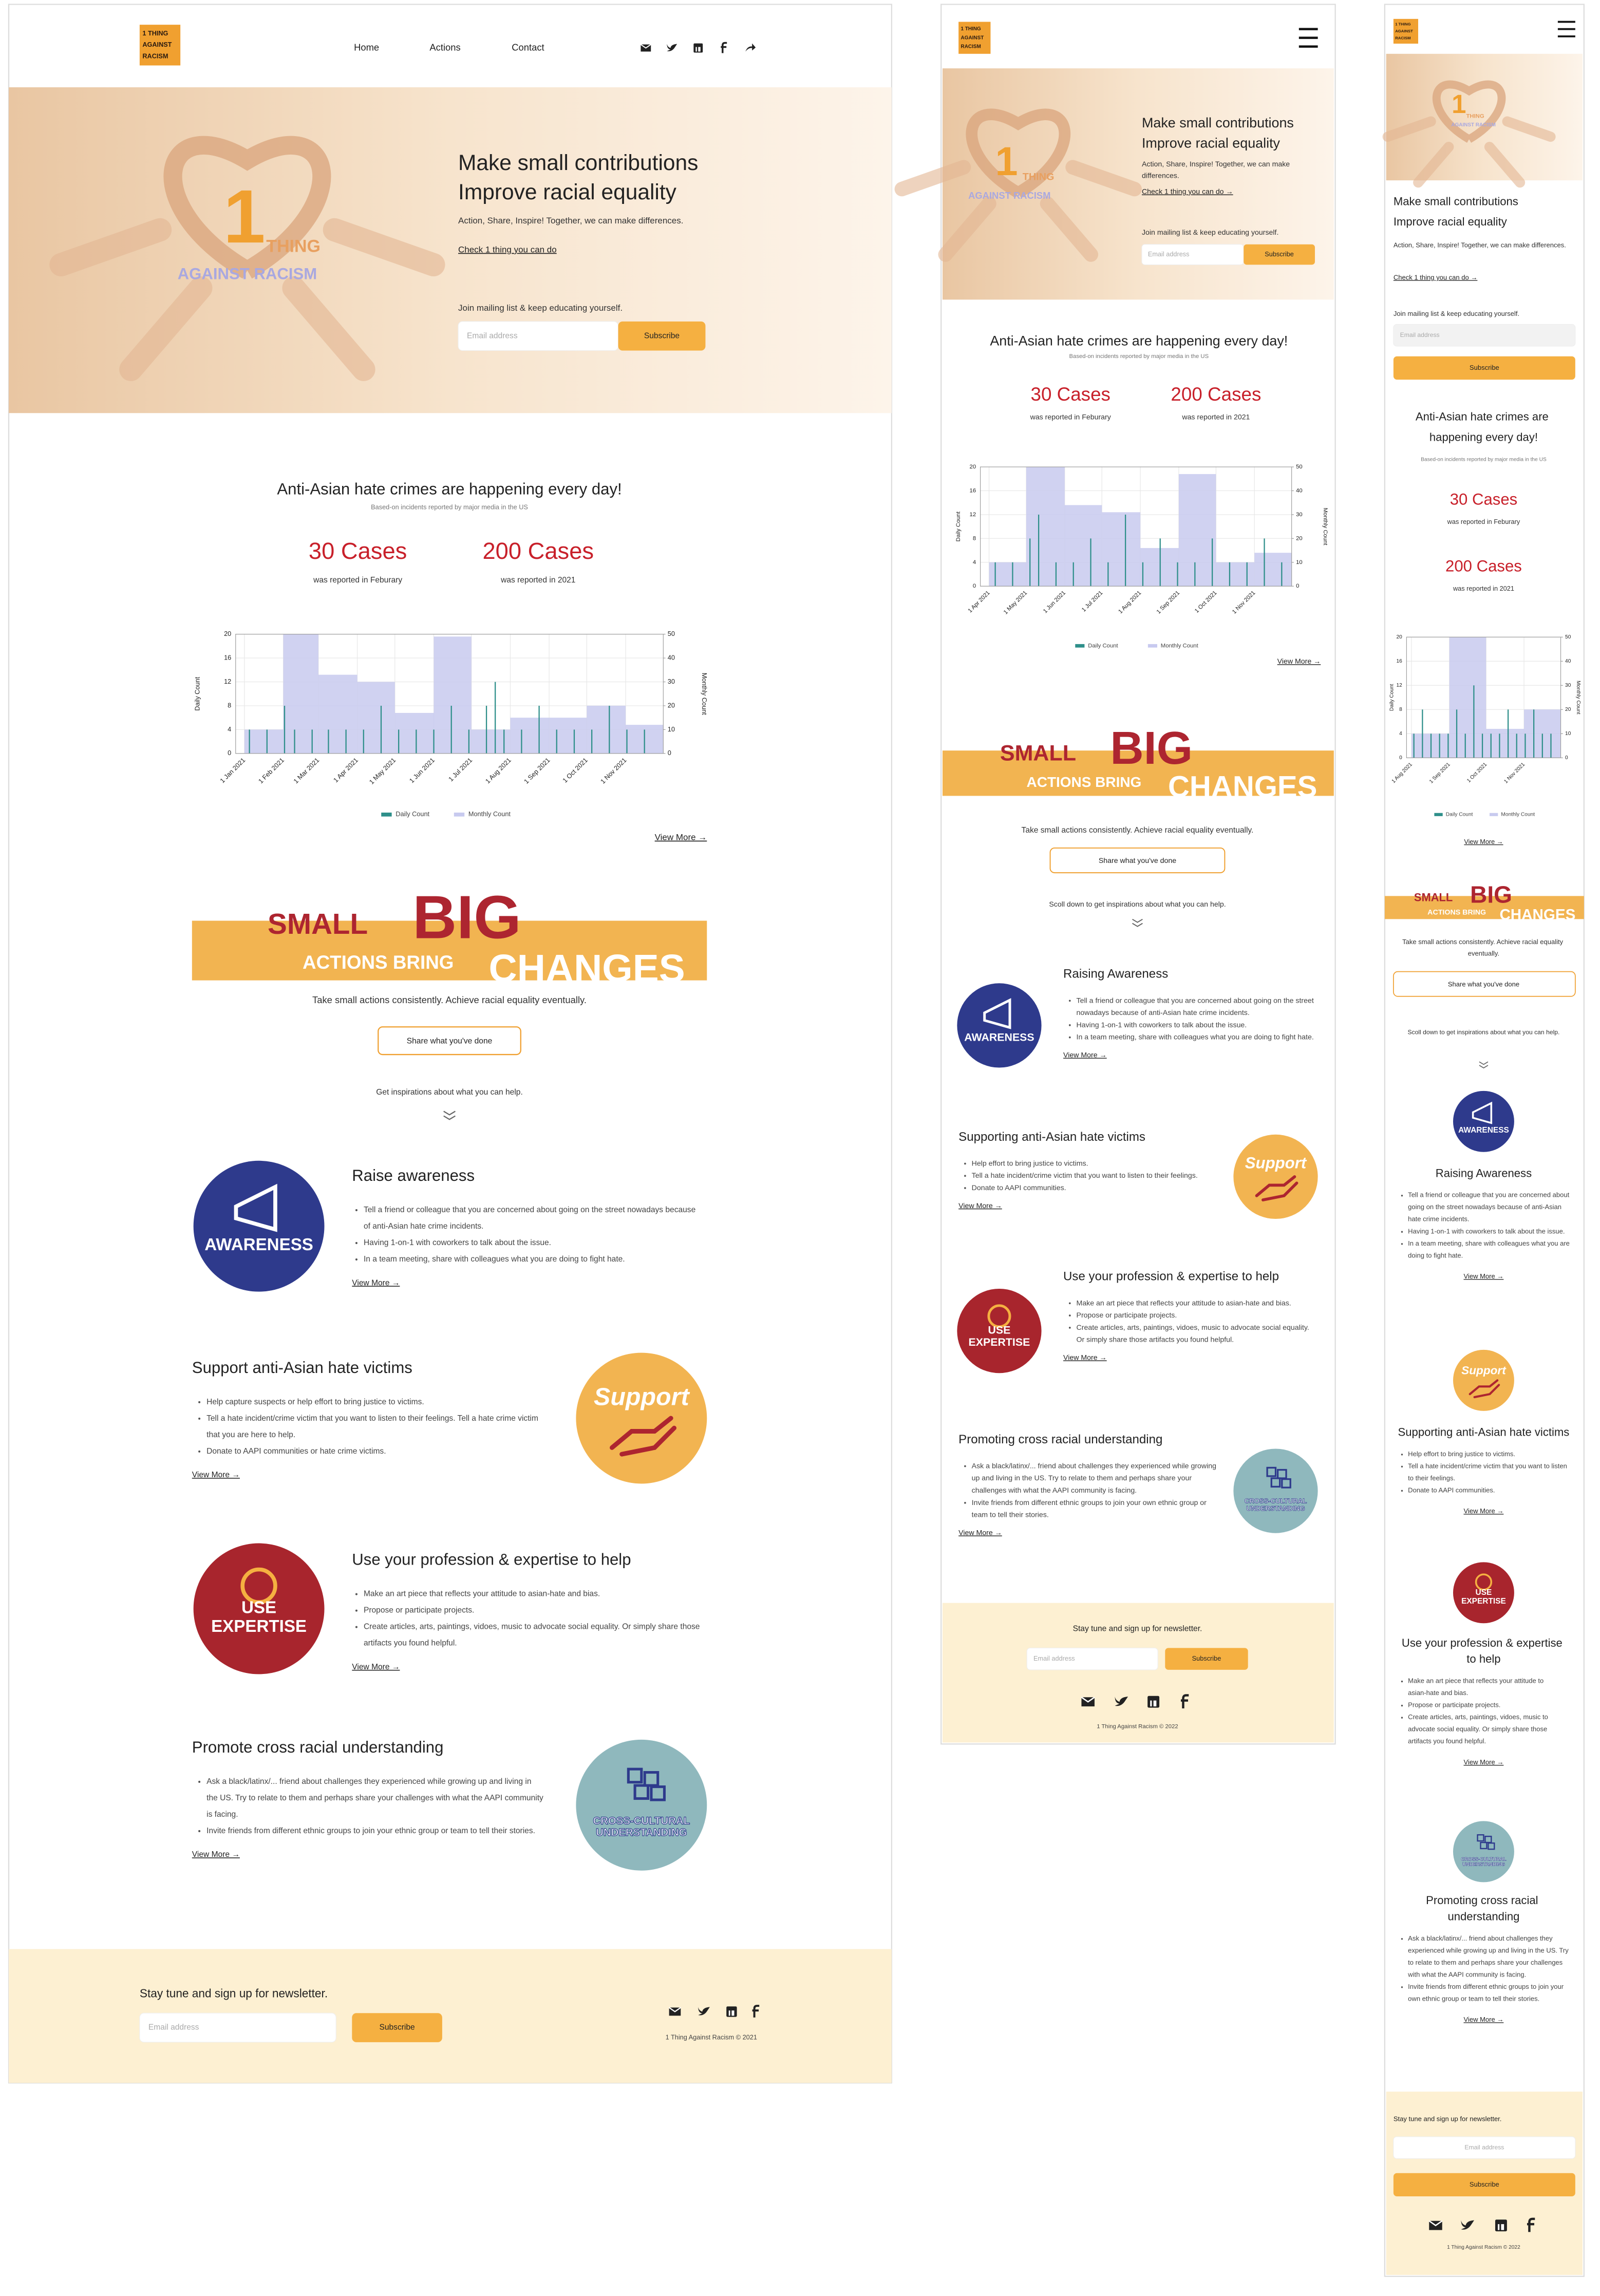 Image resolution: width=1600 pixels, height=2296 pixels. What do you see at coordinates (444, 47) in the screenshot?
I see `nav-link: Actions` at bounding box center [444, 47].